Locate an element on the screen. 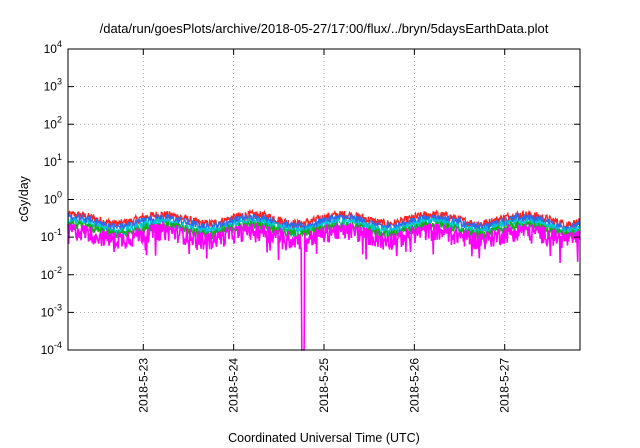 Image resolution: width=640 pixels, height=448 pixels. y-tick-label: 10⁴ is located at coordinates (53, 47).